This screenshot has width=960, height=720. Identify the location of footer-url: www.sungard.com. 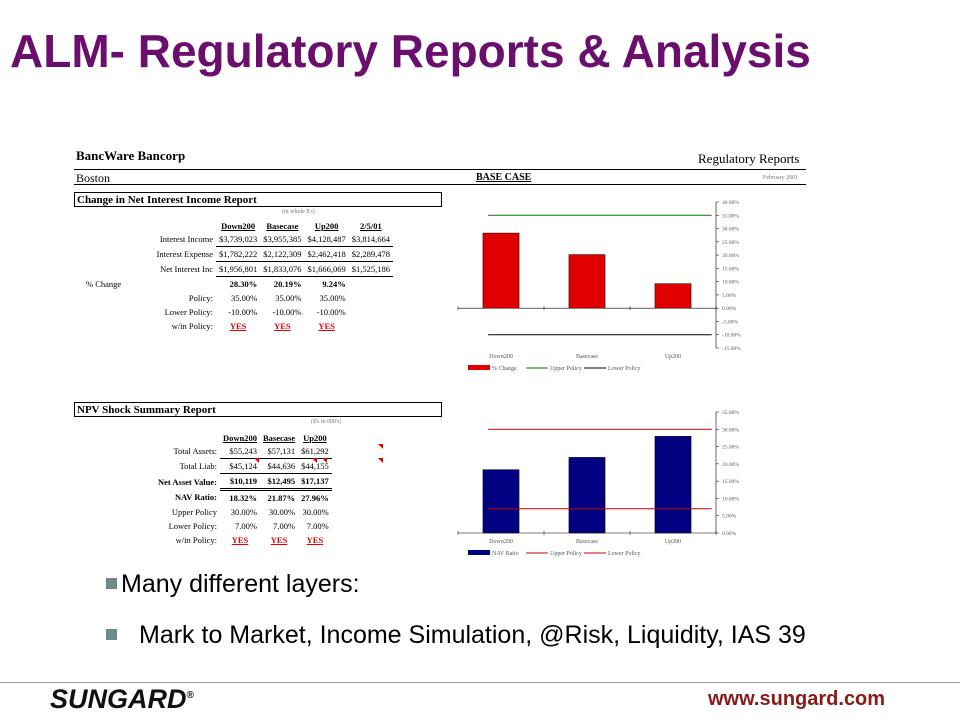
(797, 699).